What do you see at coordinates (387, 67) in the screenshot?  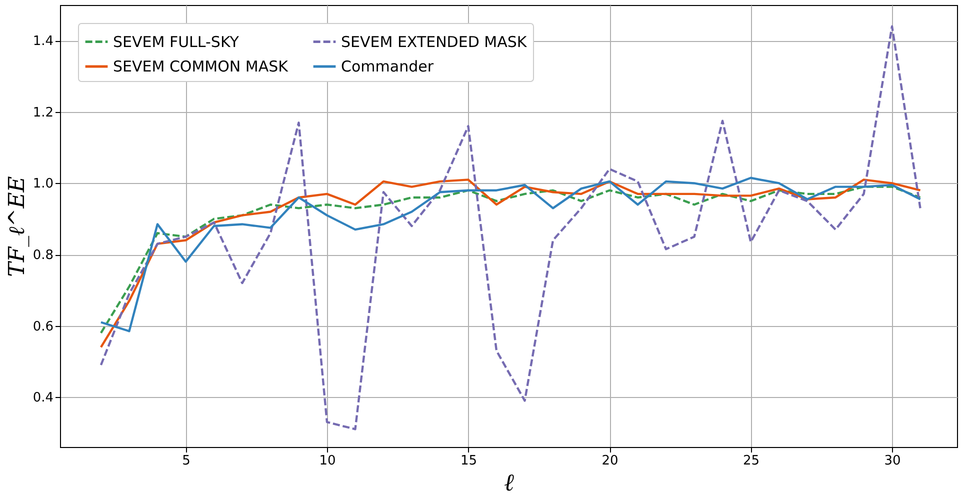 I see `legend-label: Commander` at bounding box center [387, 67].